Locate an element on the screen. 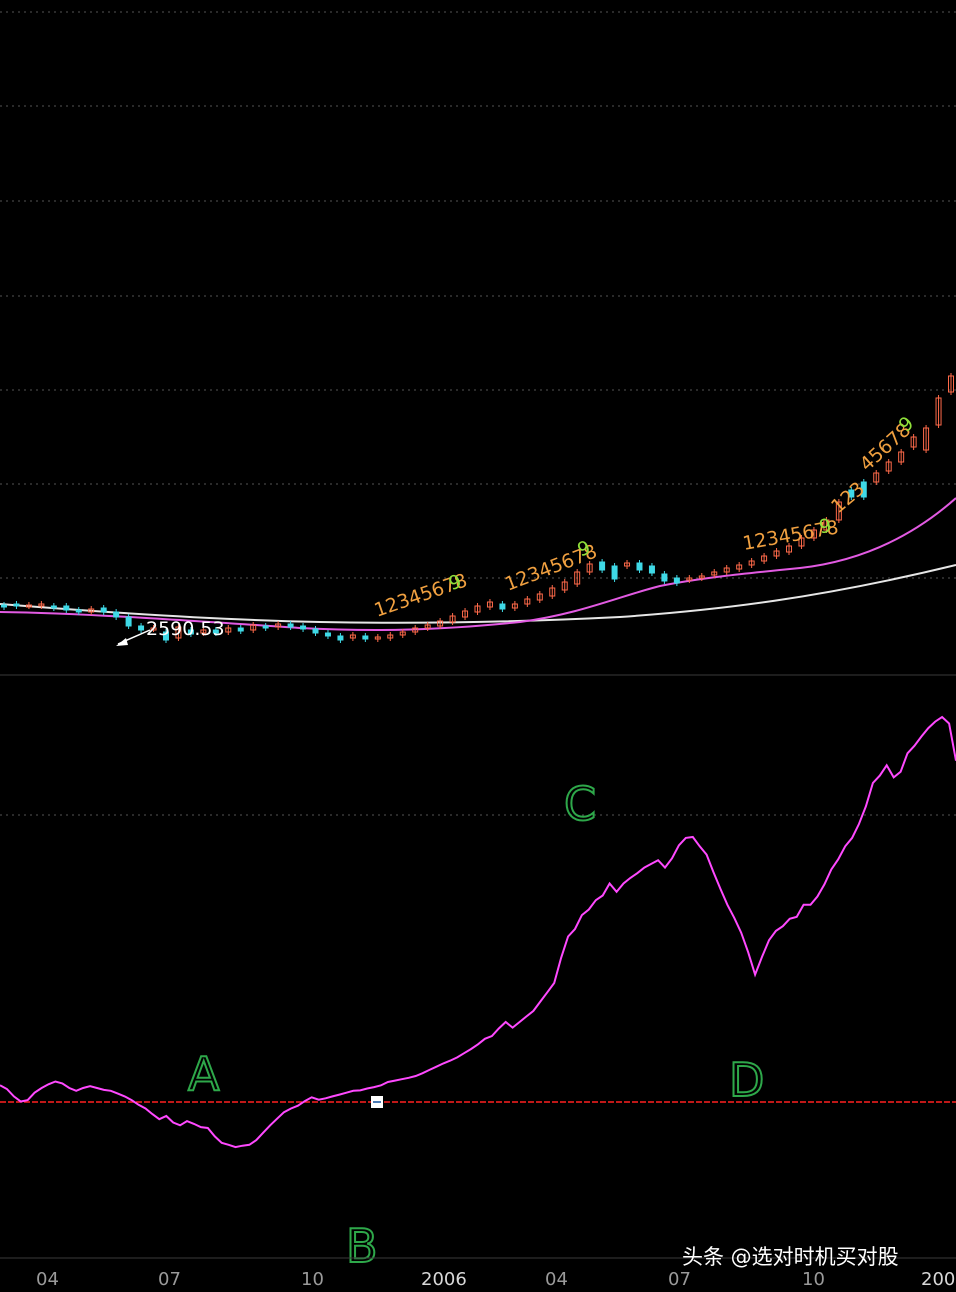 The height and width of the screenshot is (1292, 956). handwritten-mark-d: D is located at coordinates (746, 1080).